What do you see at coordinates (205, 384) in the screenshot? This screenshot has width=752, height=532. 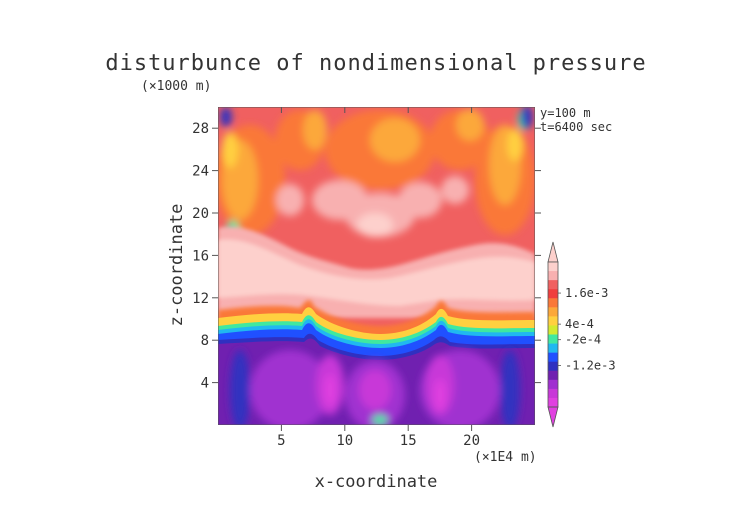 I see `y-tick-label: 4` at bounding box center [205, 384].